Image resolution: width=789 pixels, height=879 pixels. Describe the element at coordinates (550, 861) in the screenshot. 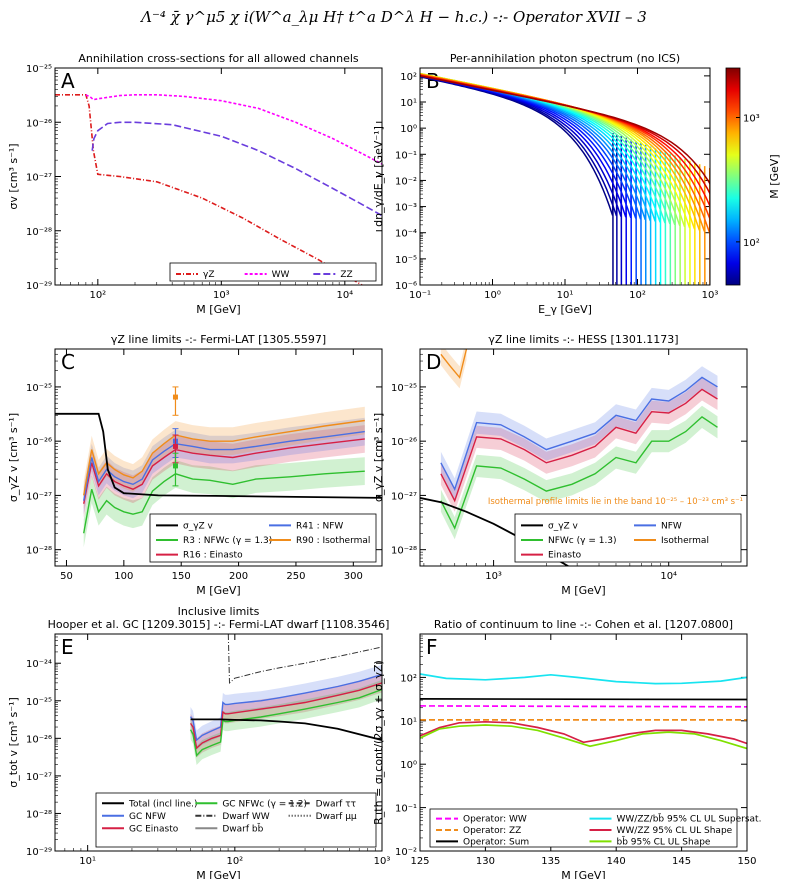

I see `x-tick-label: 135` at that location.